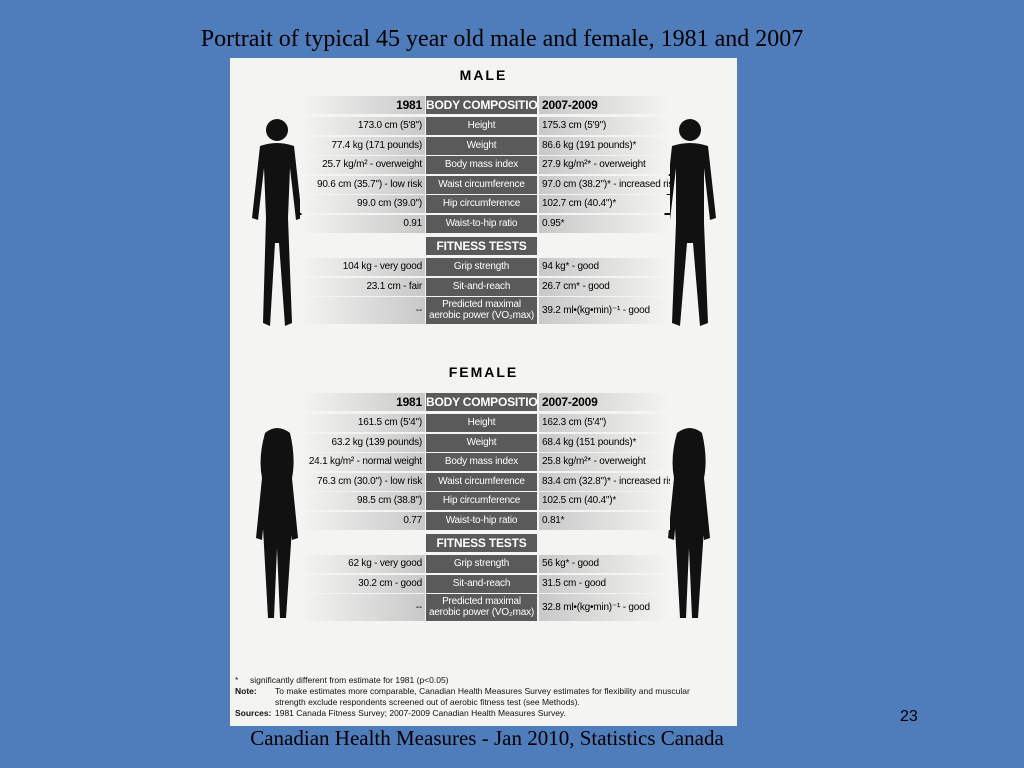 This screenshot has width=1024, height=768. I want to click on table-cell: 99.0 cm (39.0"), so click(362, 204).